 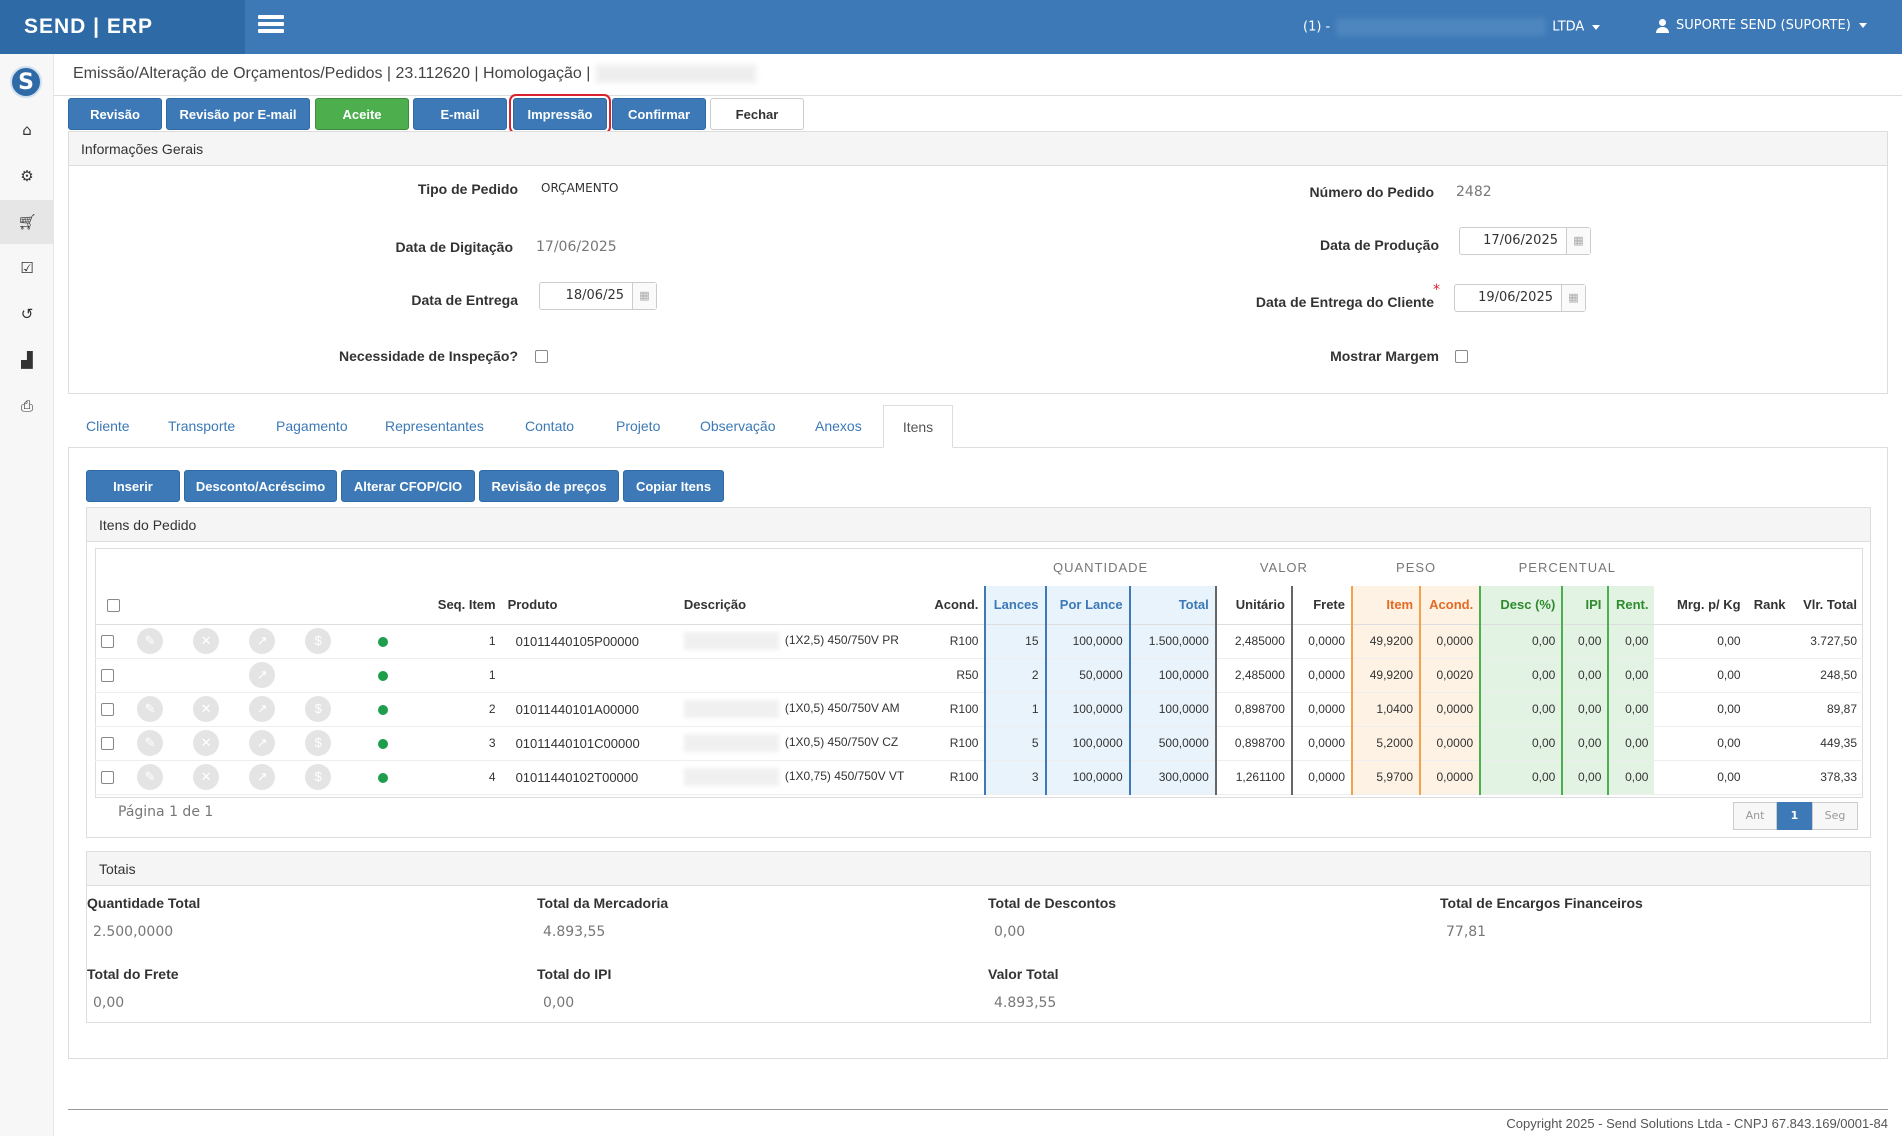 What do you see at coordinates (838, 426) in the screenshot?
I see `tab-anexos: Anexos` at bounding box center [838, 426].